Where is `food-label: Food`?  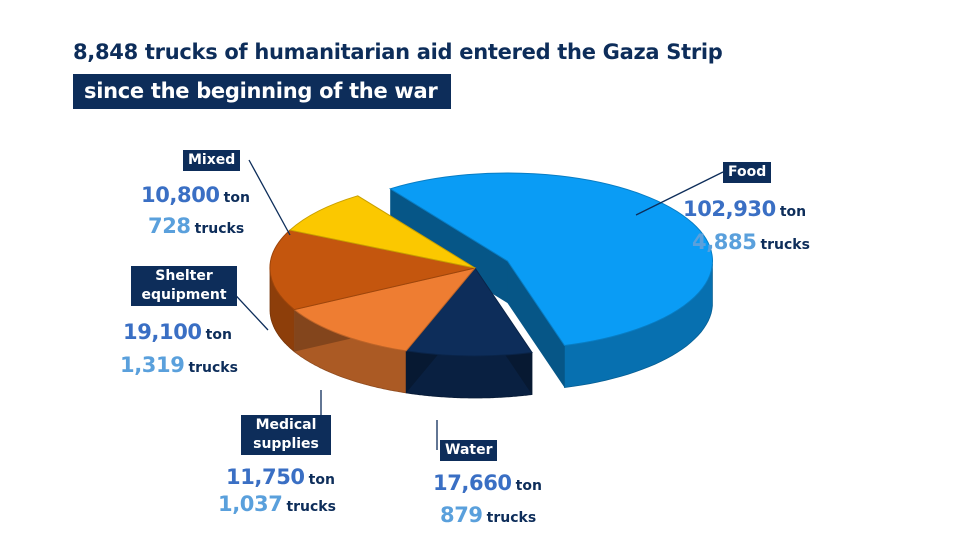 food-label: Food is located at coordinates (747, 172).